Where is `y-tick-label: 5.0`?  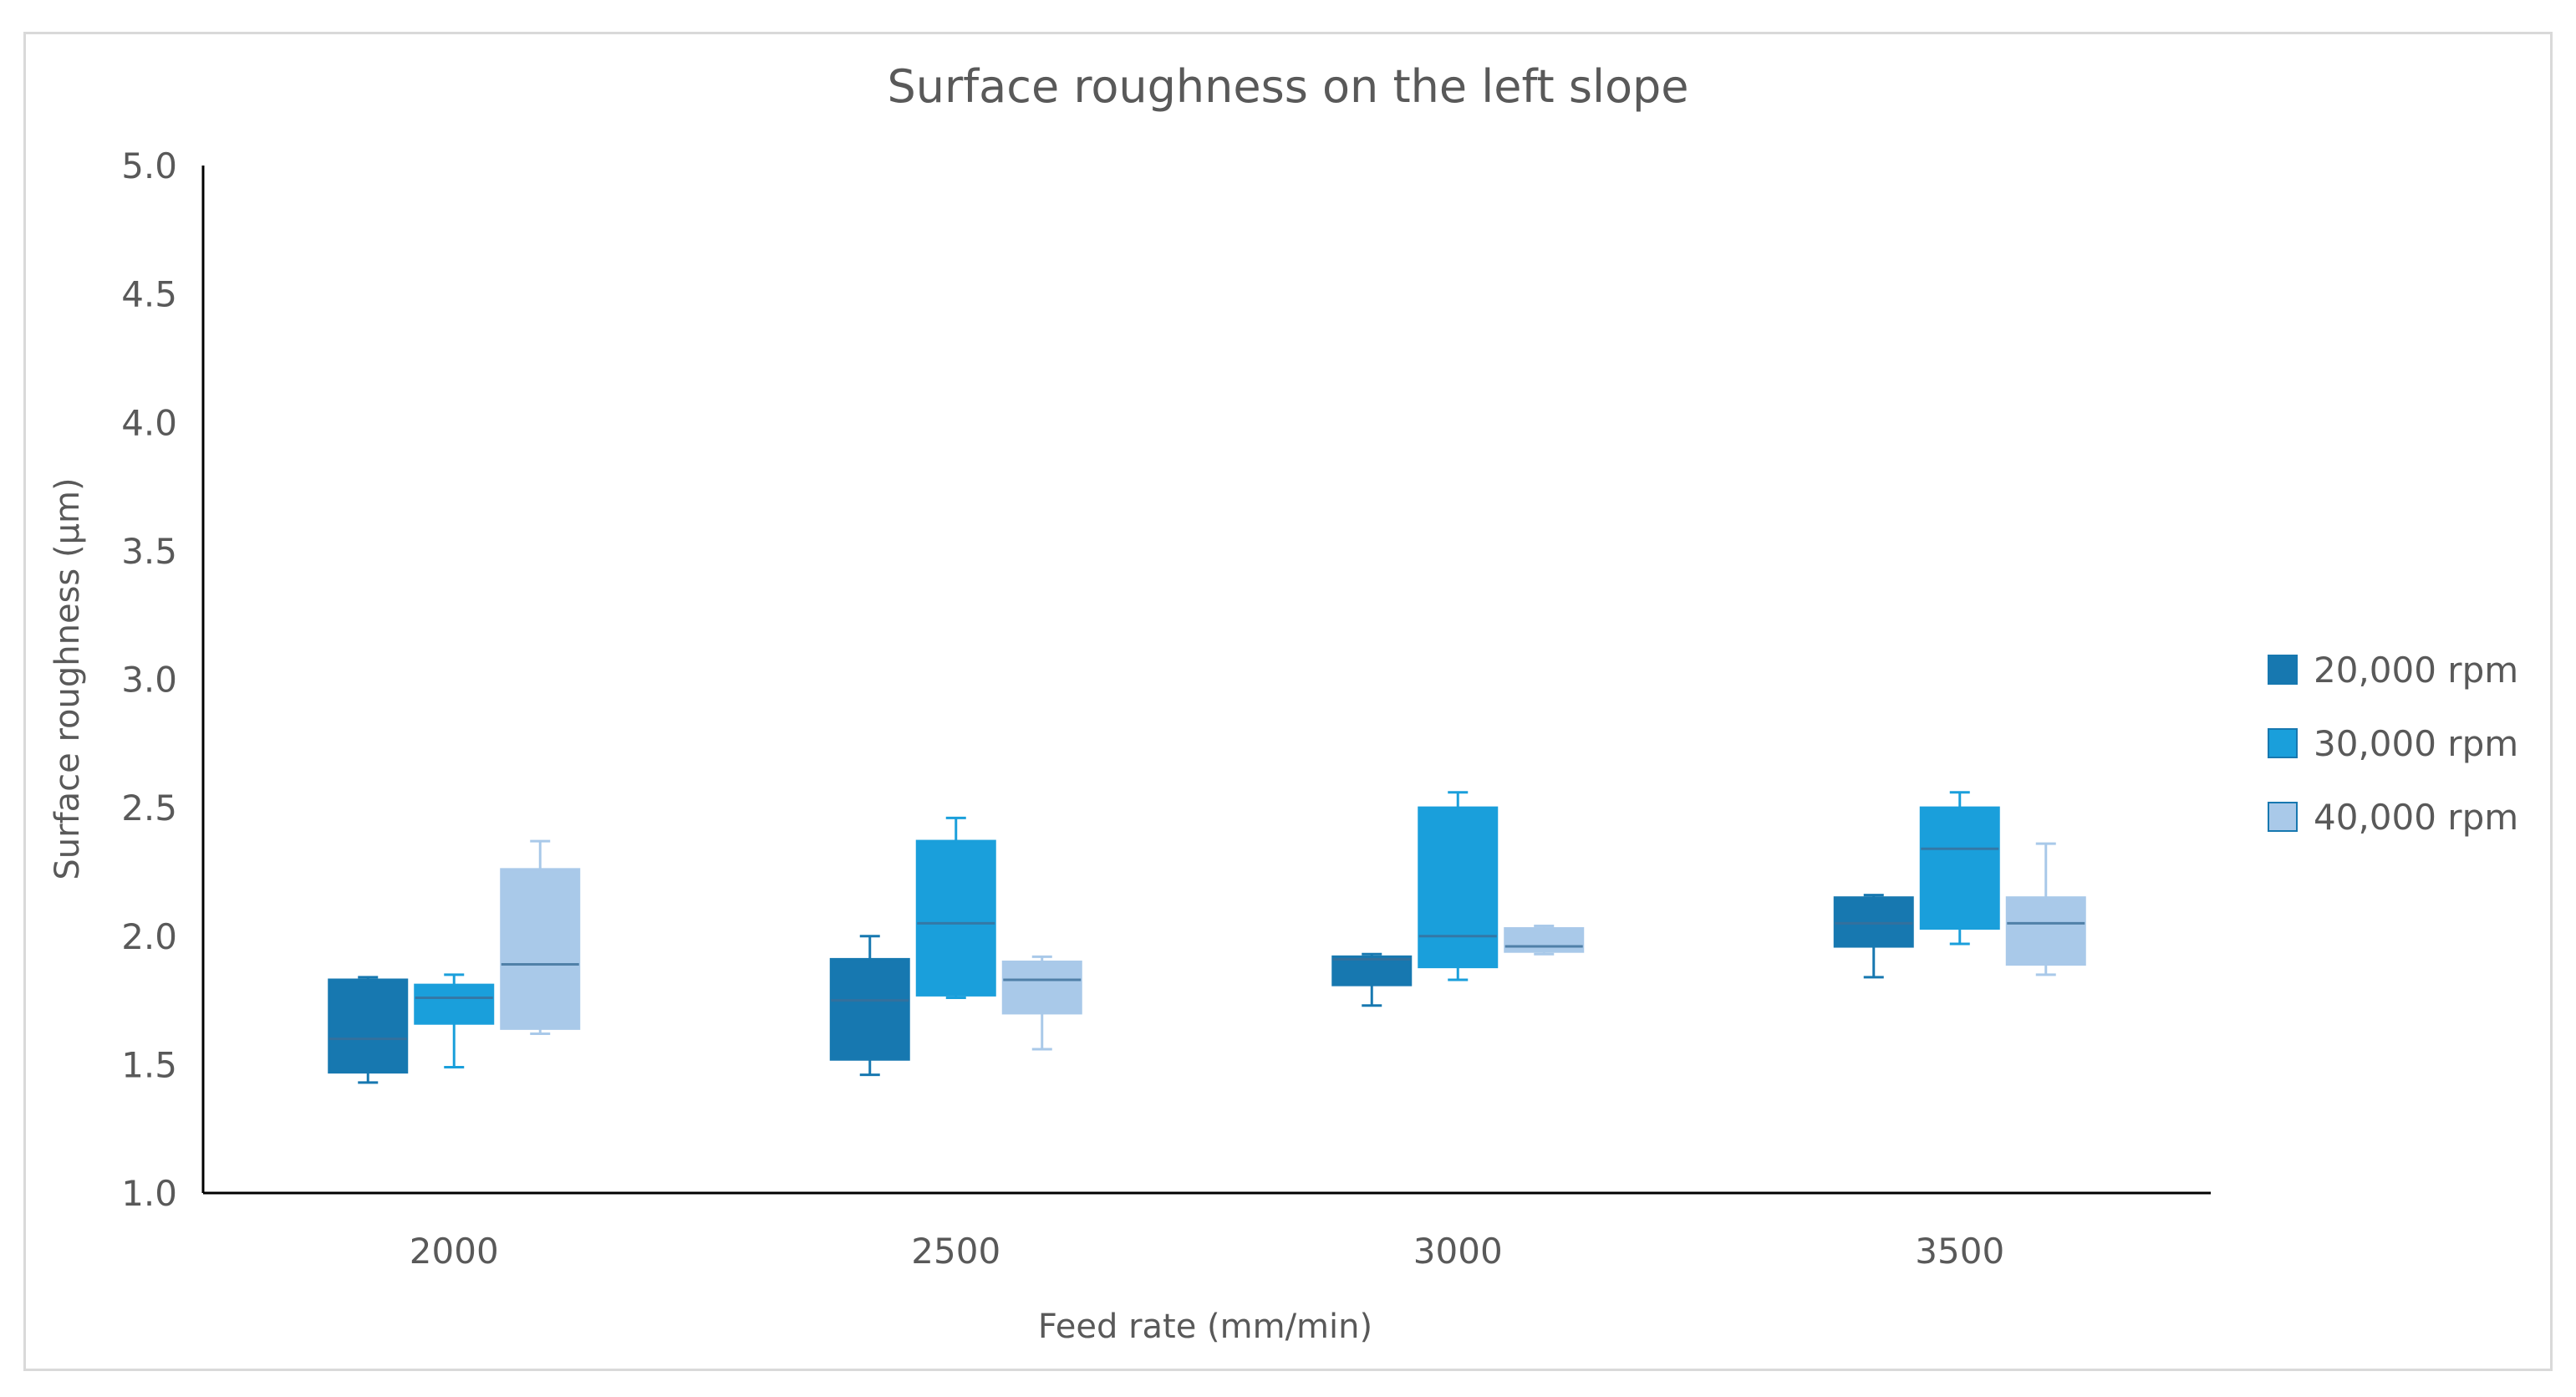
y-tick-label: 5.0 is located at coordinates (149, 165).